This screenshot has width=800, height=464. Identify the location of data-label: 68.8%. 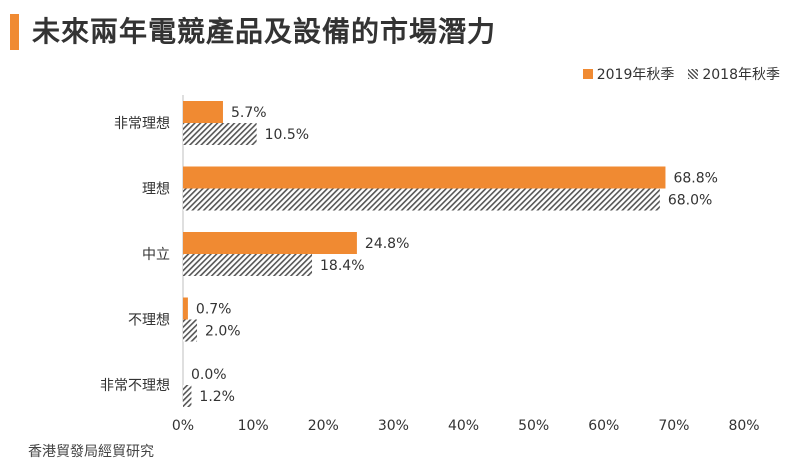
(695, 179).